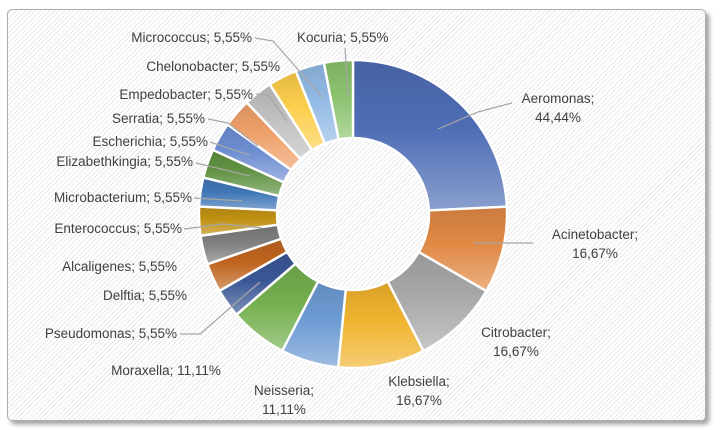 This screenshot has height=438, width=720. I want to click on leader-line-micrococcus, so click(289, 68).